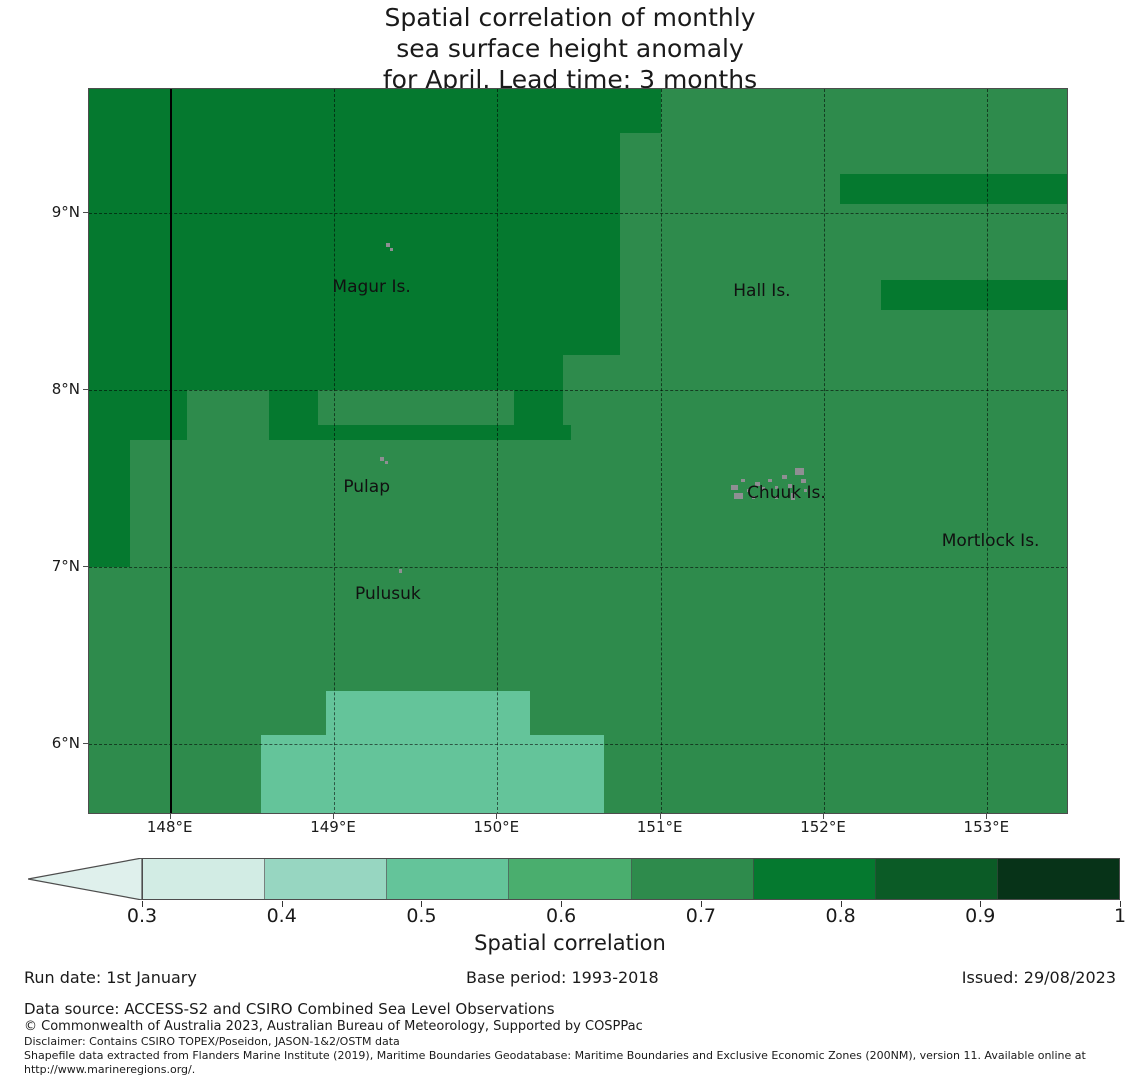 Image resolution: width=1140 pixels, height=1080 pixels. What do you see at coordinates (990, 540) in the screenshot?
I see `map-label-mortlock-is: Mortlock Is.` at bounding box center [990, 540].